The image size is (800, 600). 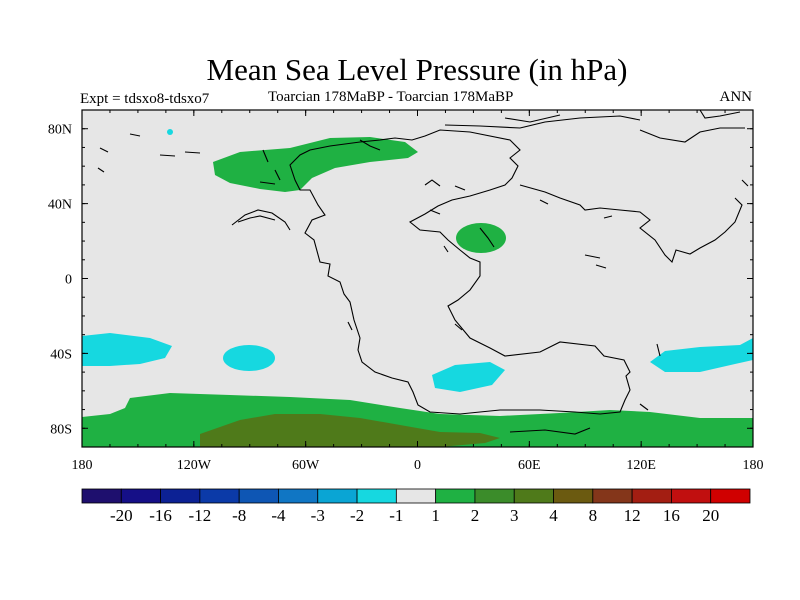 I want to click on colorbar-label: -3, so click(x=318, y=515).